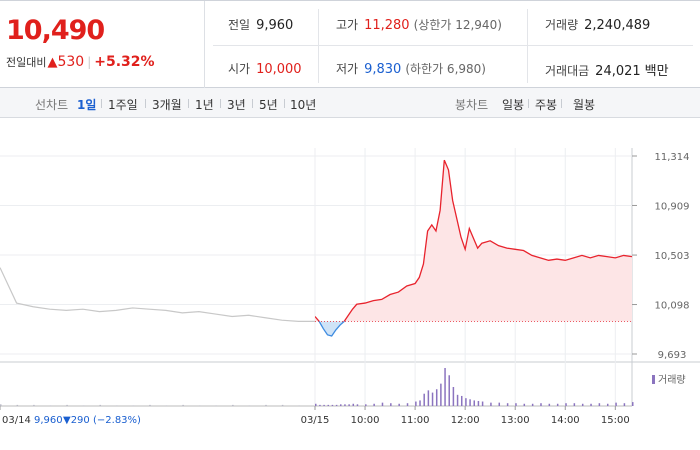  What do you see at coordinates (52, 62) in the screenshot?
I see `up-arrow-icon: ▲` at bounding box center [52, 62].